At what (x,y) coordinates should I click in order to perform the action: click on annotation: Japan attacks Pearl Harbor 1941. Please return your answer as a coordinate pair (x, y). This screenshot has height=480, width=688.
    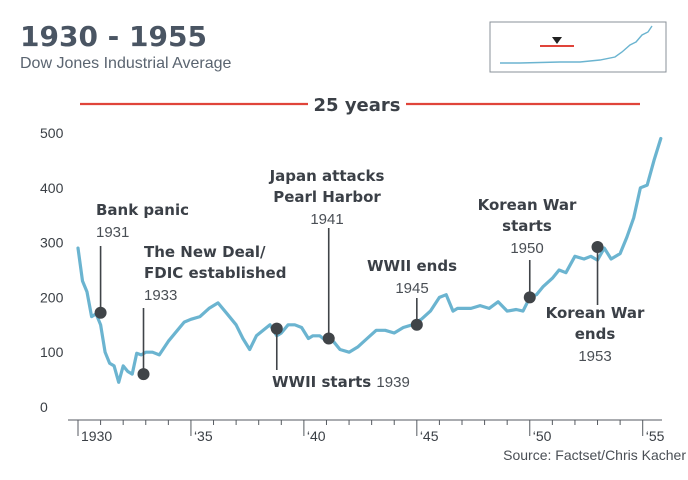
    Looking at the image, I should click on (327, 256).